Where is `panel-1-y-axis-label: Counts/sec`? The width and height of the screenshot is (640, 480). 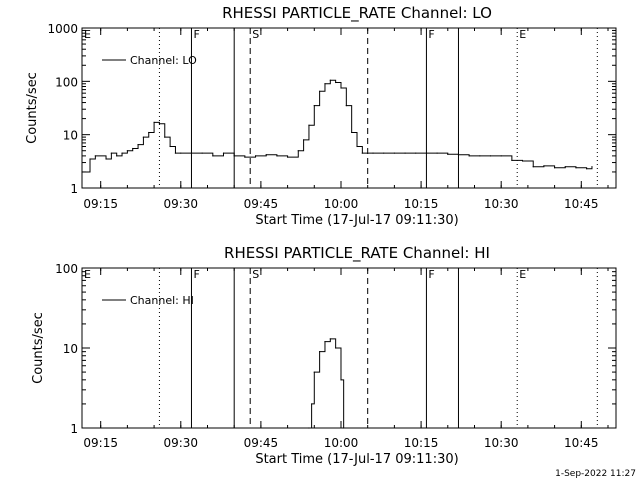 panel-1-y-axis-label: Counts/sec is located at coordinates (32, 108).